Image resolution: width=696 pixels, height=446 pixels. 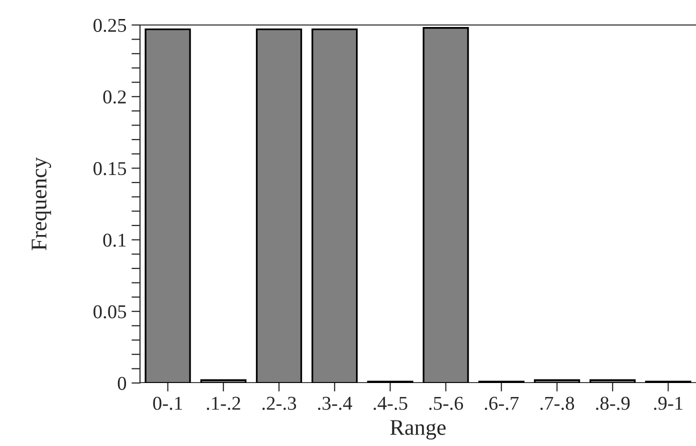 What do you see at coordinates (42, 203) in the screenshot?
I see `y-axis-title: Frequency` at bounding box center [42, 203].